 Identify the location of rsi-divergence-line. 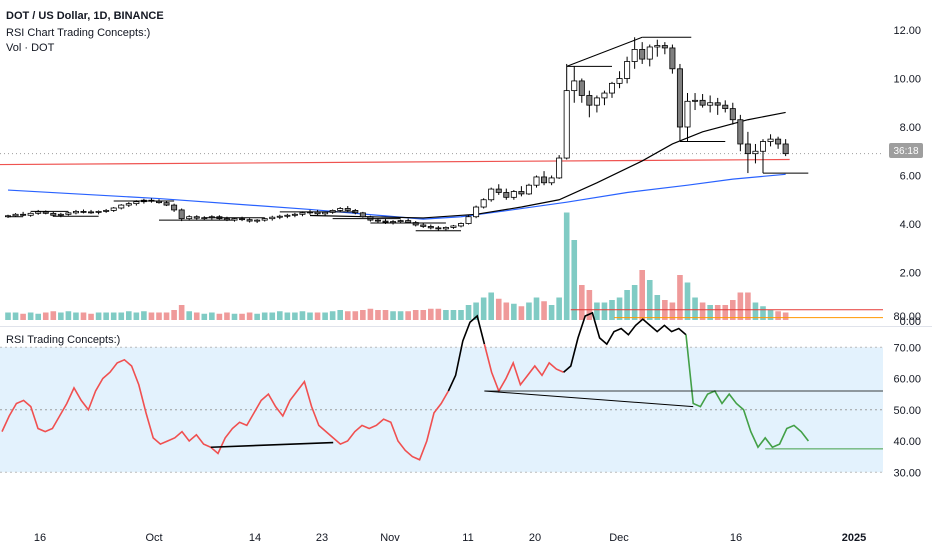
(589, 399).